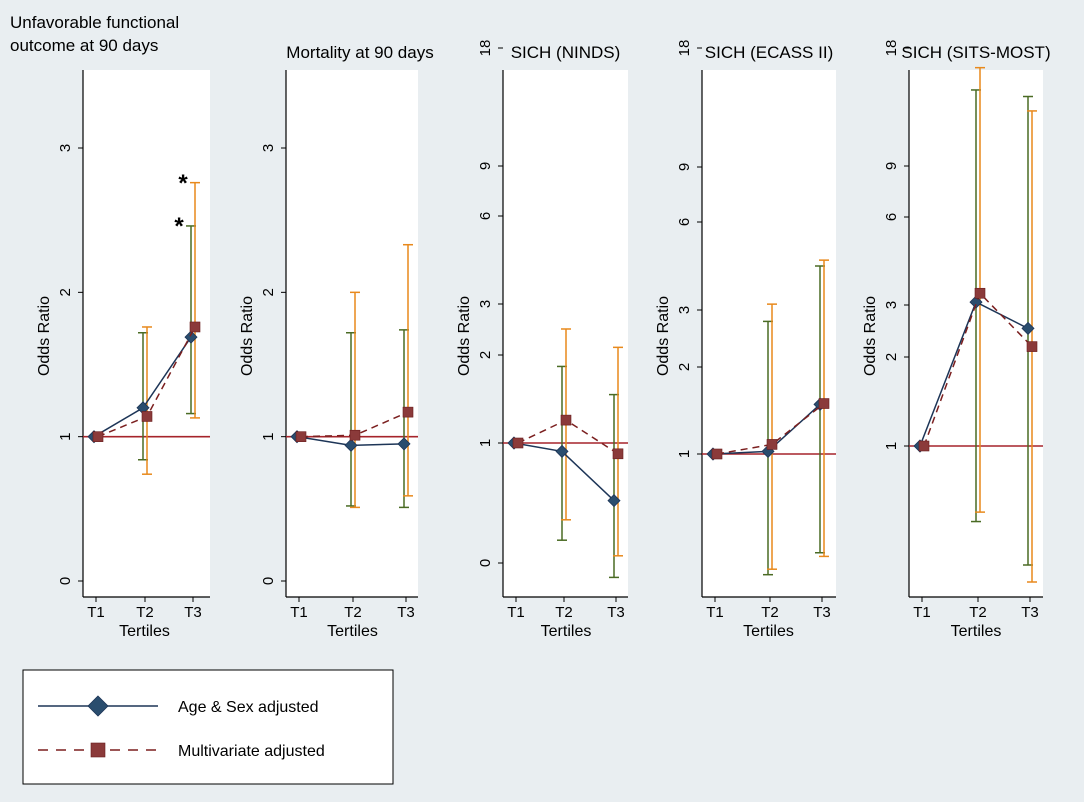 The image size is (1084, 802). Describe the element at coordinates (566, 52) in the screenshot. I see `panel-title: SICH (NINDS)` at that location.